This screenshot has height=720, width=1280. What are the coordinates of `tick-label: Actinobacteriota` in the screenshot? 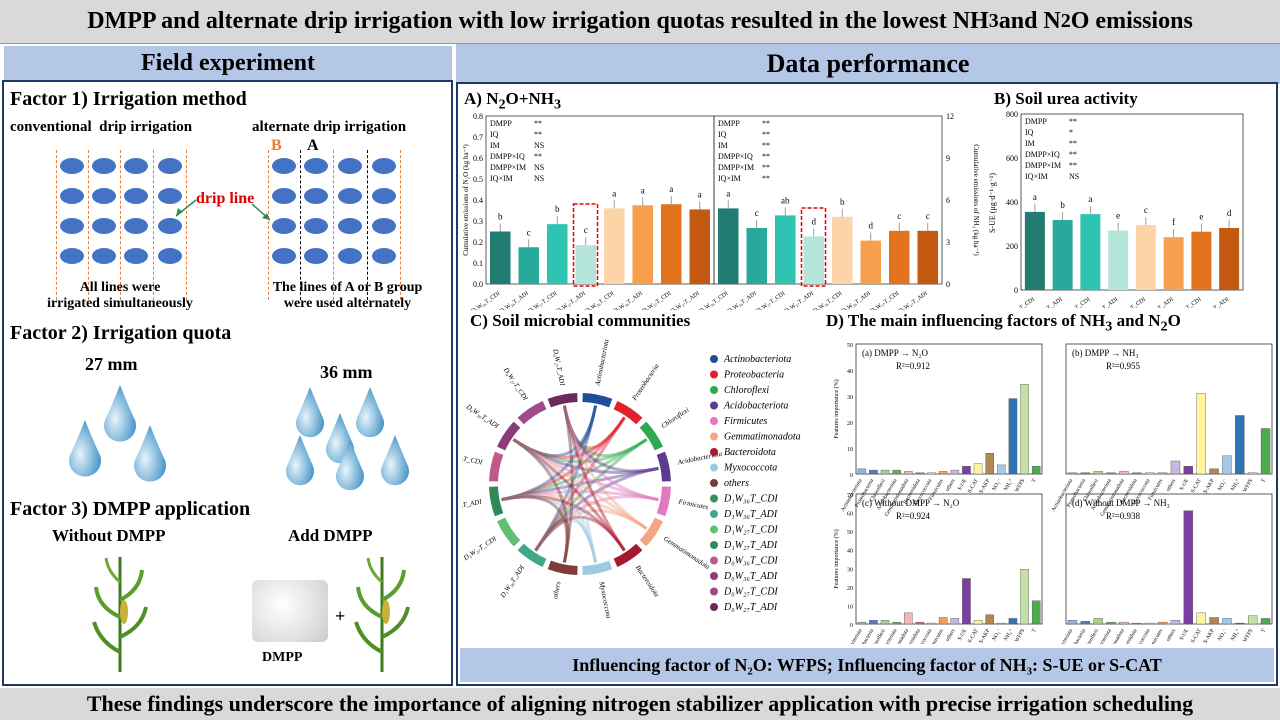 It's located at (1063, 636).